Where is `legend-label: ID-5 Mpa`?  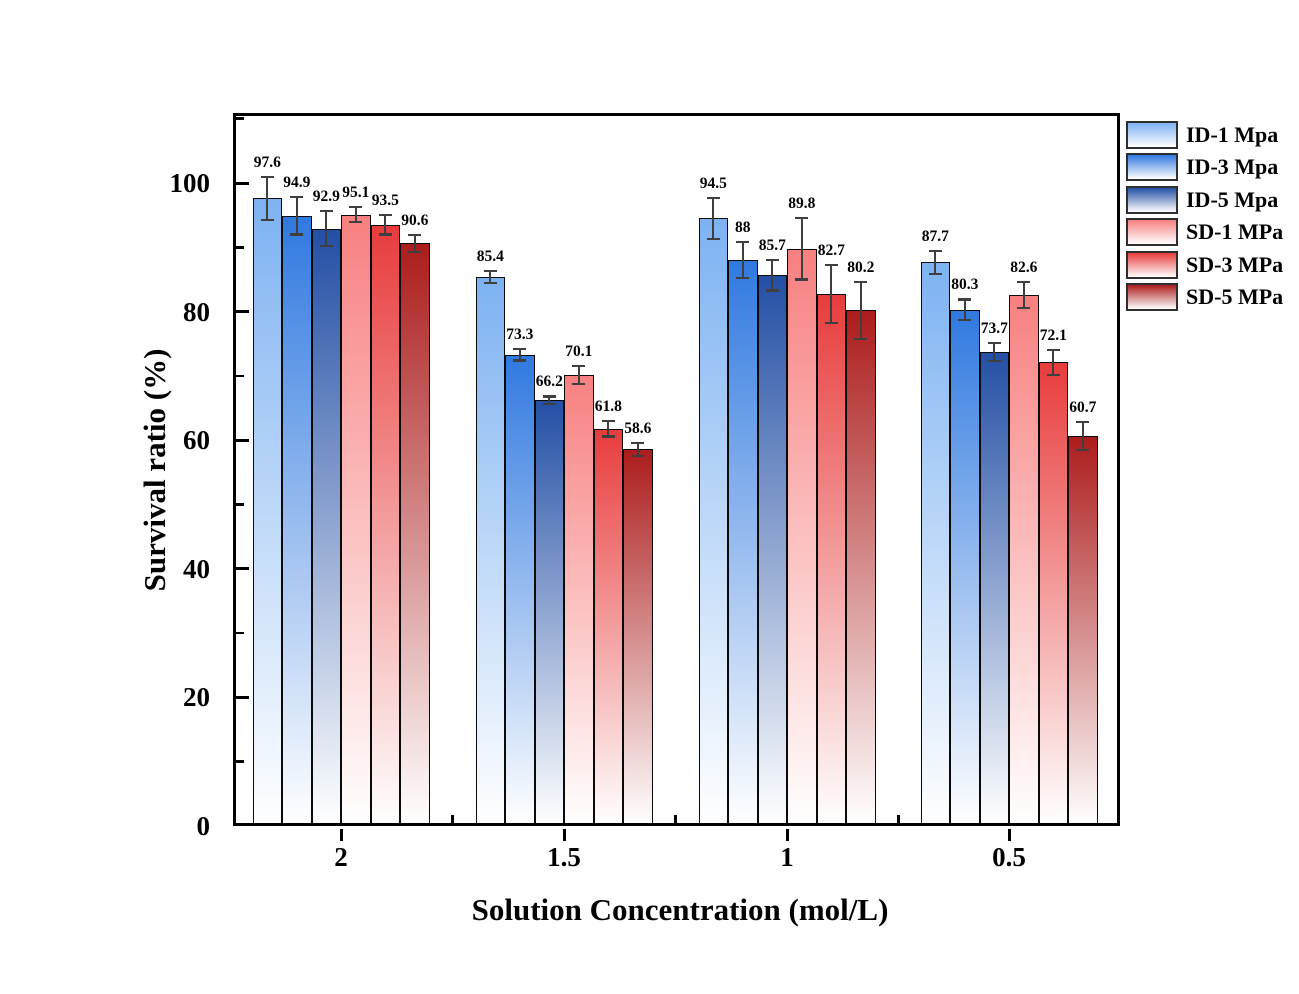 legend-label: ID-5 Mpa is located at coordinates (1232, 199).